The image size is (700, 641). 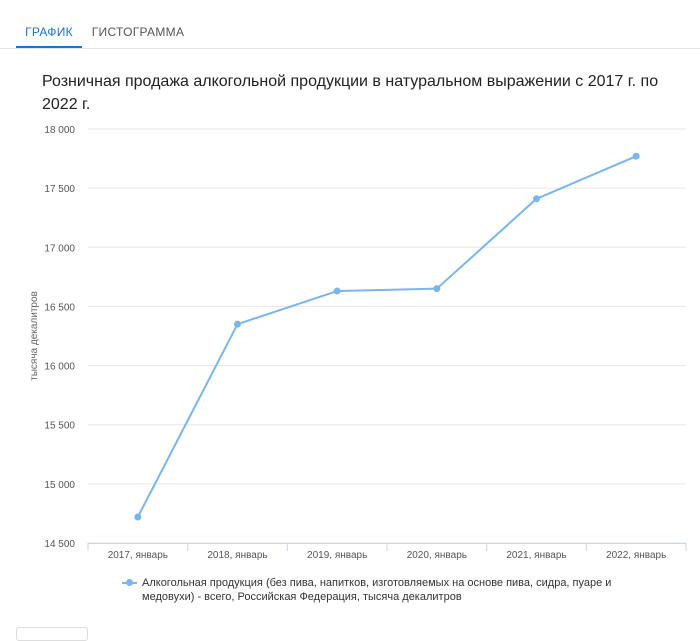 What do you see at coordinates (59, 544) in the screenshot?
I see `y-tick-label: 14 500` at bounding box center [59, 544].